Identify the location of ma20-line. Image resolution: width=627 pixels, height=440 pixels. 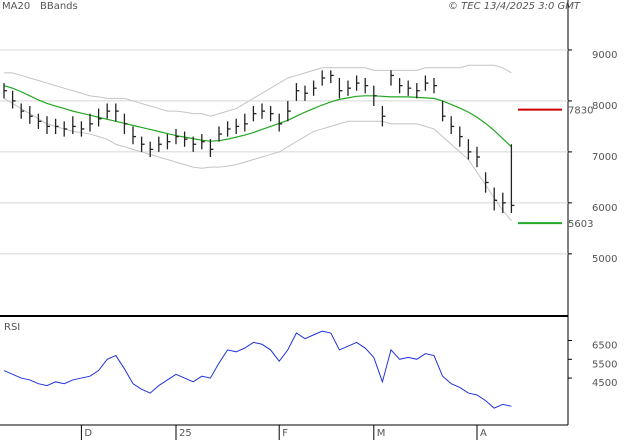
(257, 116).